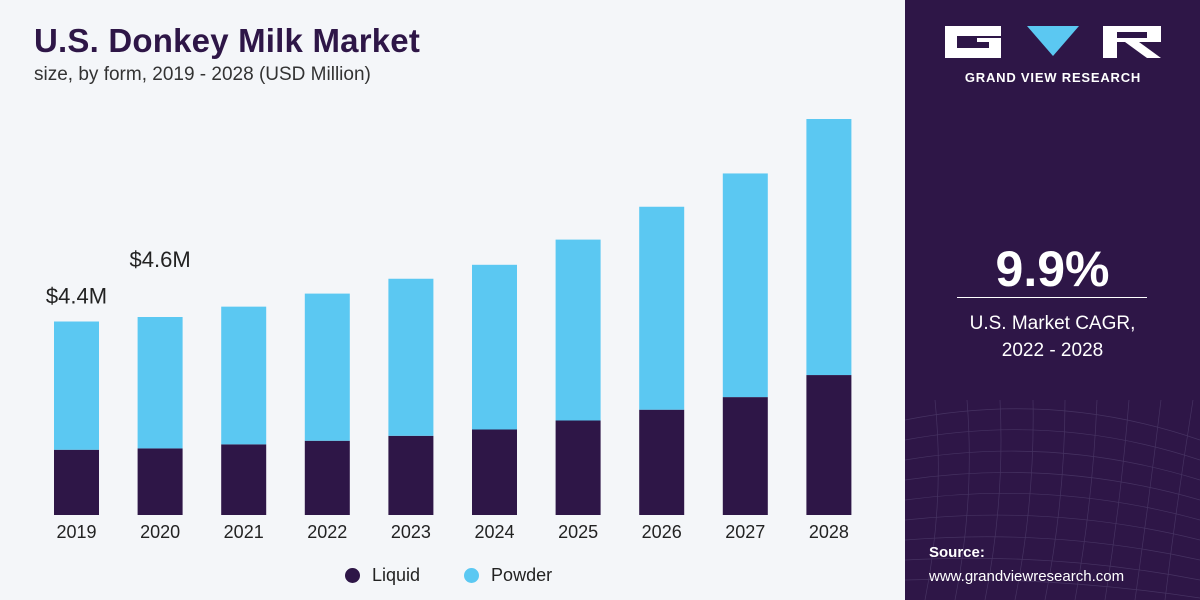 The width and height of the screenshot is (1200, 600). What do you see at coordinates (244, 375) in the screenshot?
I see `bar-powder-2021` at bounding box center [244, 375].